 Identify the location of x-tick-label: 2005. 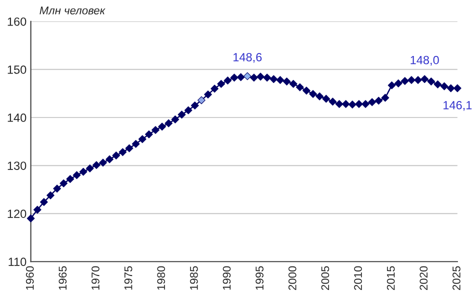
(325, 278).